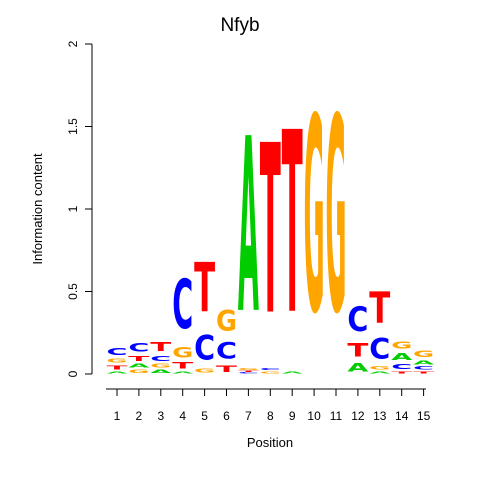 This screenshot has width=480, height=480. I want to click on x-tick-label: 13, so click(380, 416).